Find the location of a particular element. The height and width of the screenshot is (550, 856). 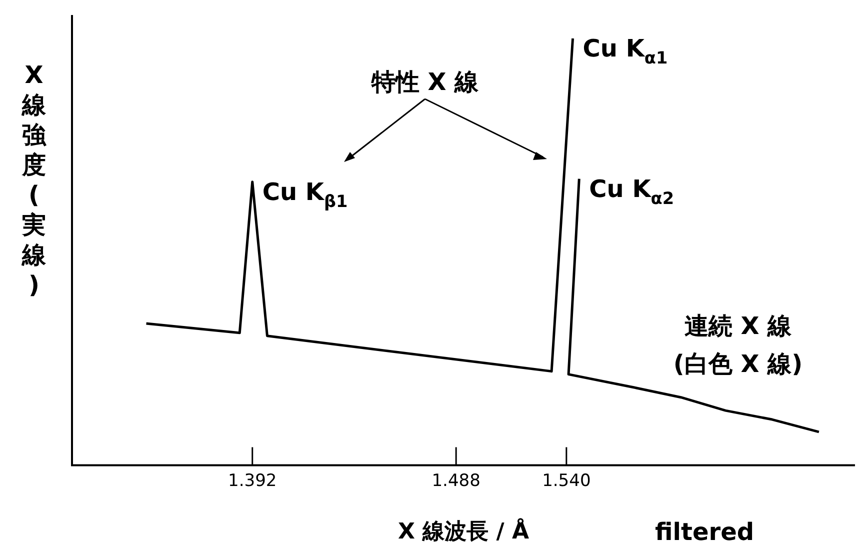

x-tick-label: 1.488 is located at coordinates (456, 480).